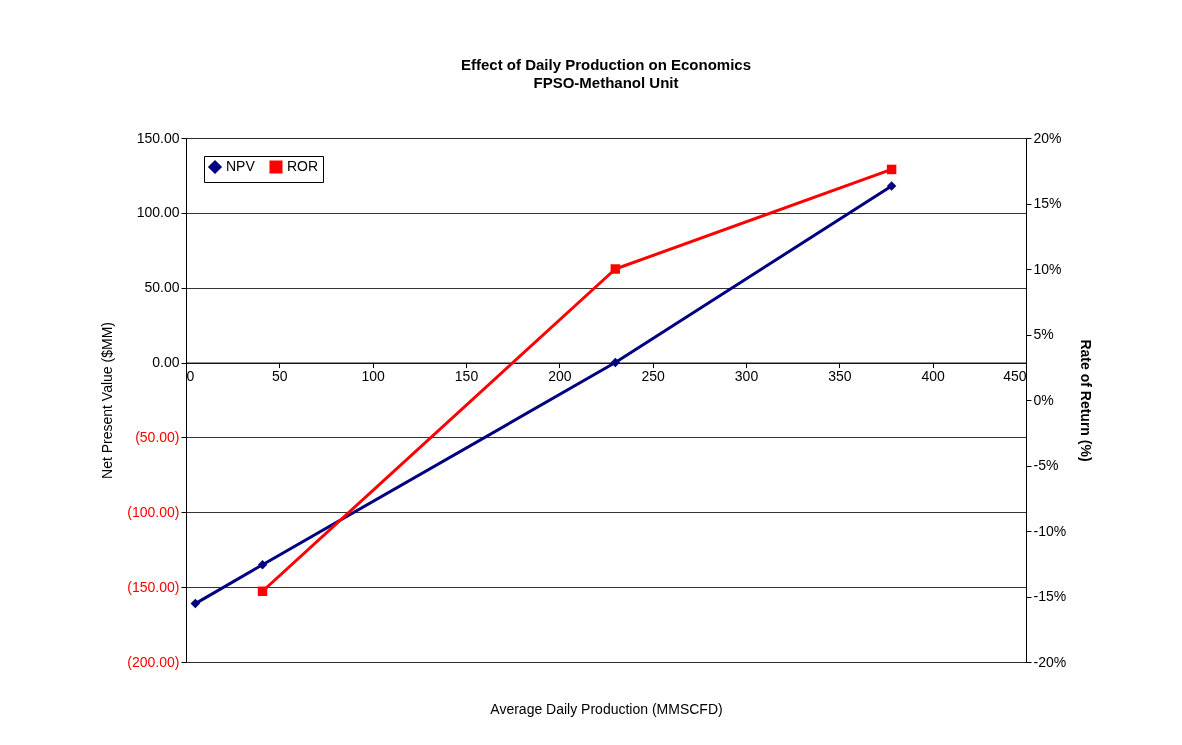 The width and height of the screenshot is (1182, 745). Describe the element at coordinates (303, 166) in the screenshot. I see `legend-label: ROR` at that location.